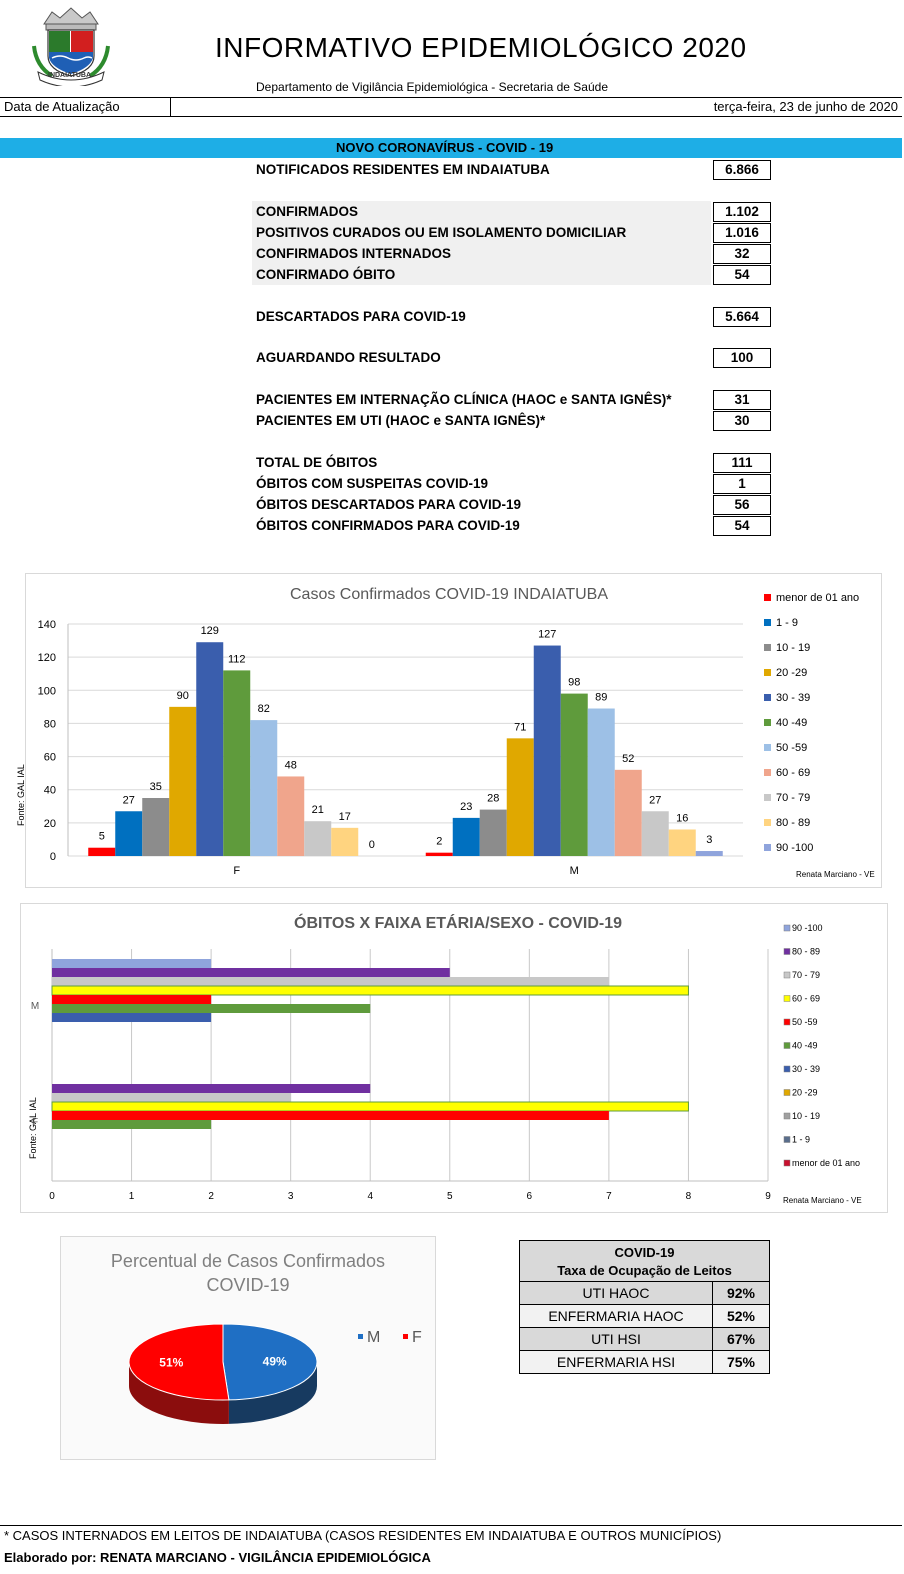 The height and width of the screenshot is (1574, 904). Describe the element at coordinates (388, 525) in the screenshot. I see `stat-label-confirmed-deaths: ÓBITOS CONFIRMADOS PARA COVID-19` at that location.